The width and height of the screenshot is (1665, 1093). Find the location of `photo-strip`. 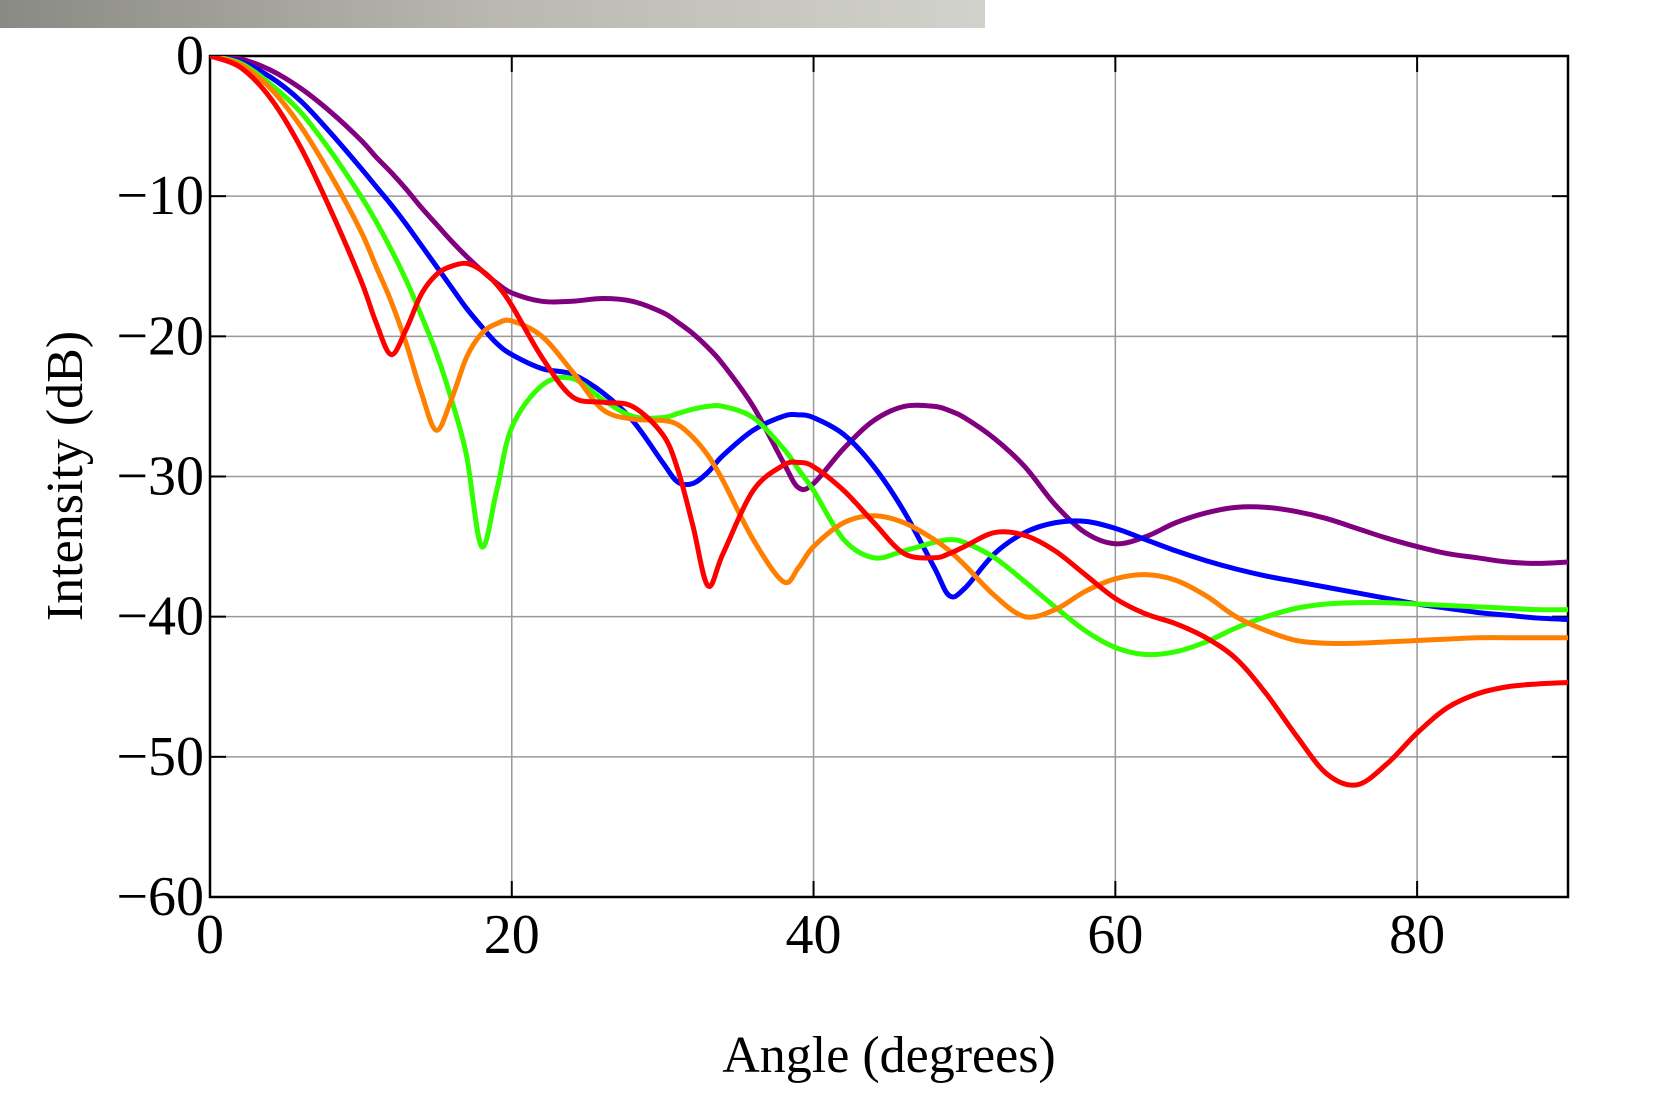

photo-strip is located at coordinates (492, 14).